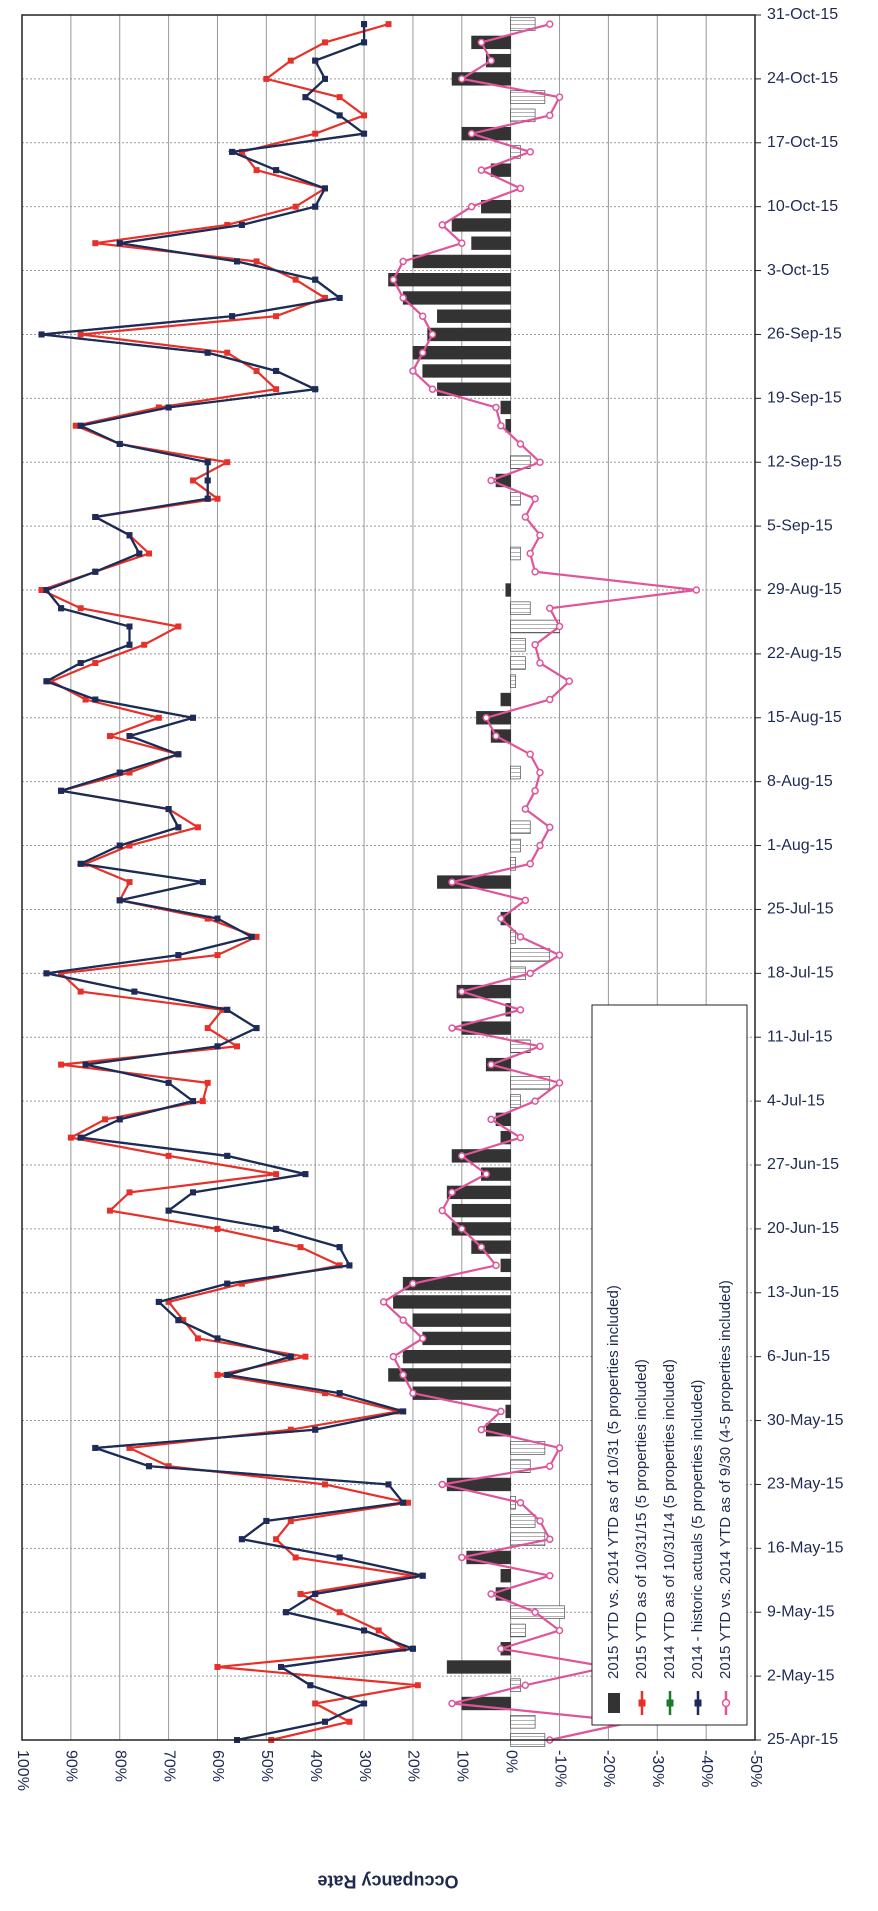 The width and height of the screenshot is (878, 1911). I want to click on y-tick-label: 20%, so click(413, 1766).